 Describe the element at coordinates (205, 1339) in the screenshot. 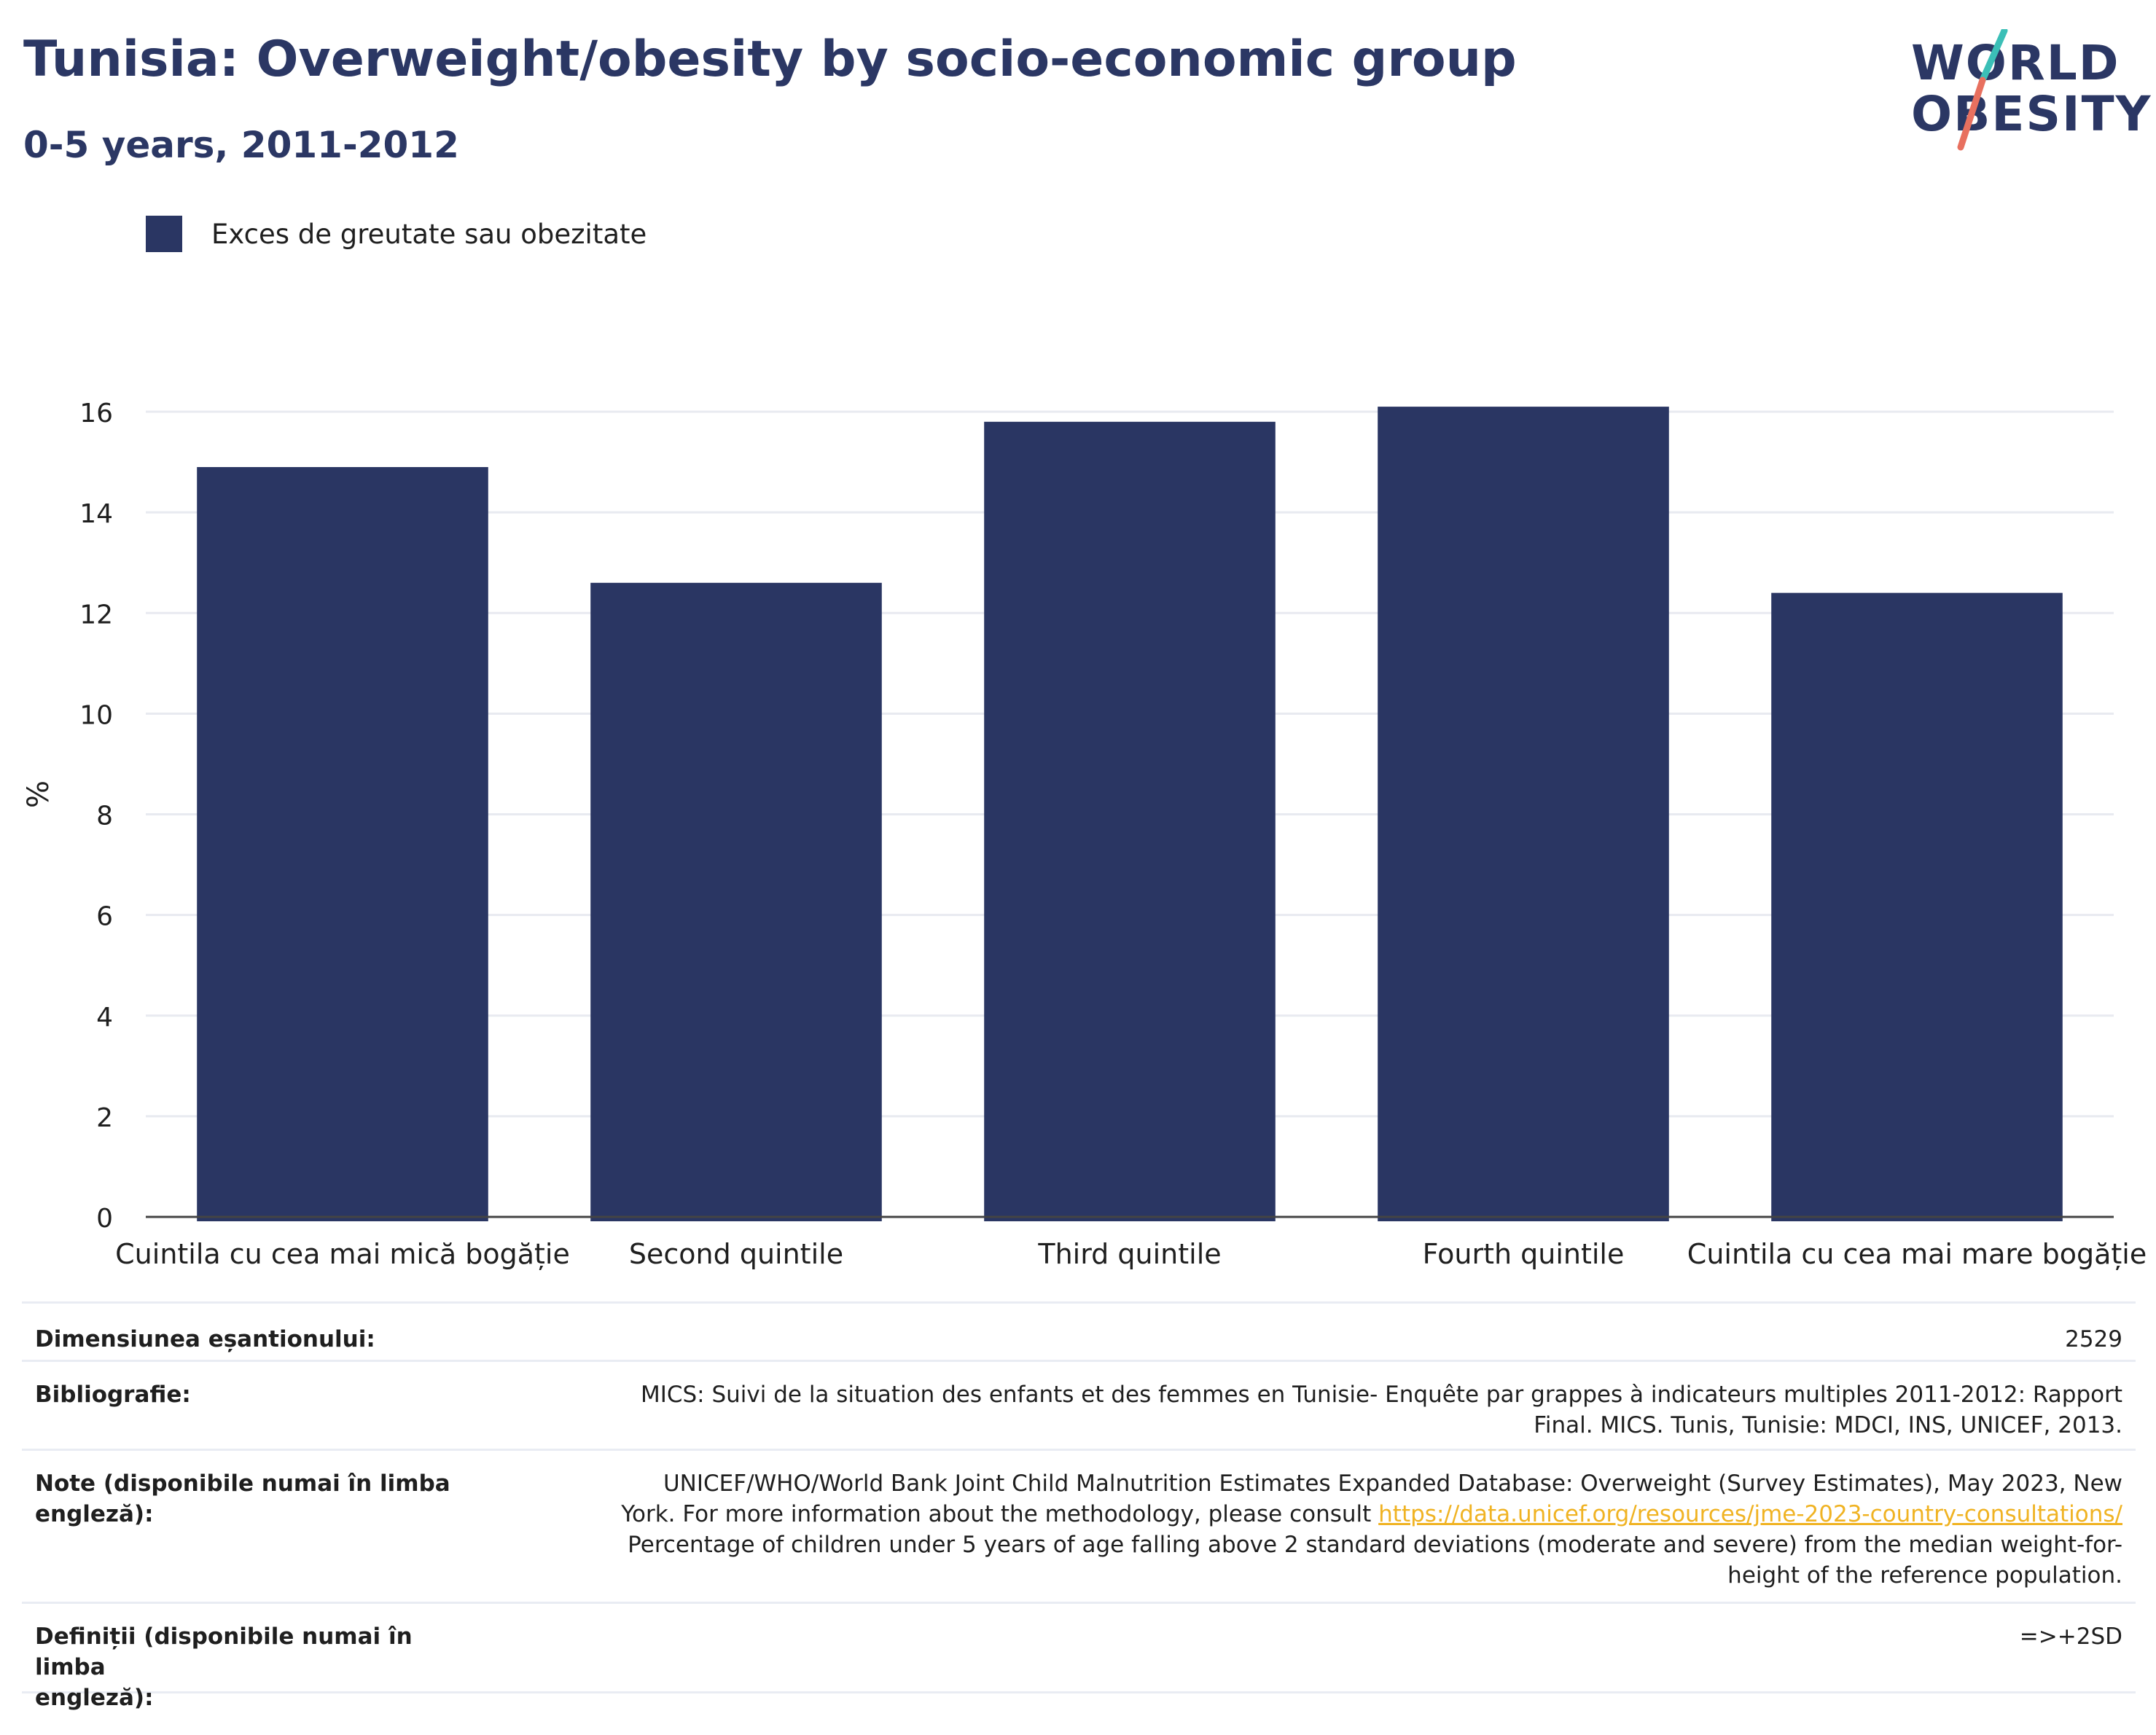

I see `sample-size-label: Dimensiunea eșantionului:` at that location.